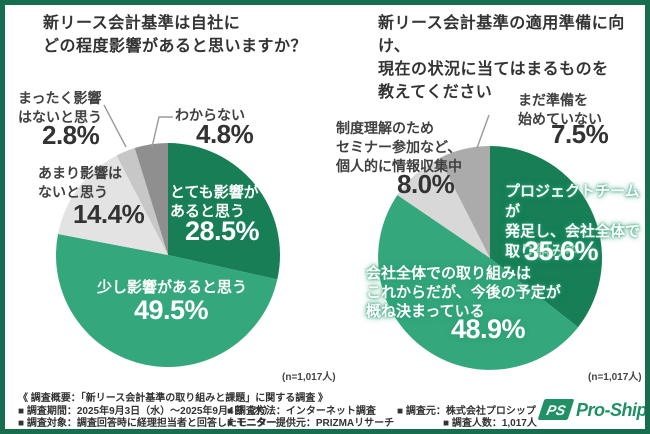 The height and width of the screenshot is (434, 650). What do you see at coordinates (80, 182) in the screenshot?
I see `label-little-impact: あまり影響は ないと思う` at bounding box center [80, 182].